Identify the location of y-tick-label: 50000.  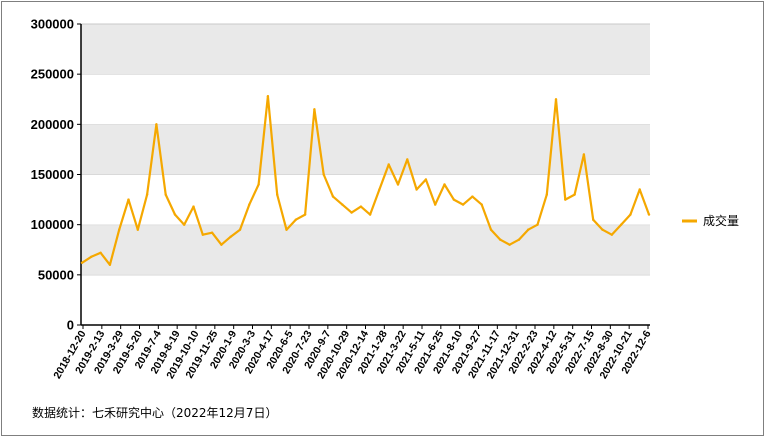
(56, 274).